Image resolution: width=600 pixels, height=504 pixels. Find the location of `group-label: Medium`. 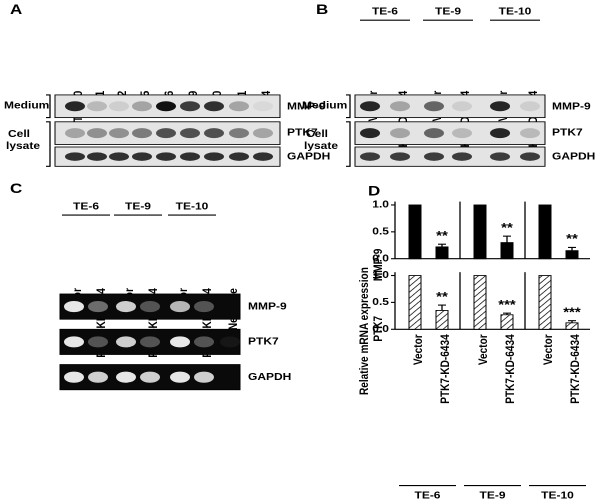

group-label: Medium is located at coordinates (26, 105).